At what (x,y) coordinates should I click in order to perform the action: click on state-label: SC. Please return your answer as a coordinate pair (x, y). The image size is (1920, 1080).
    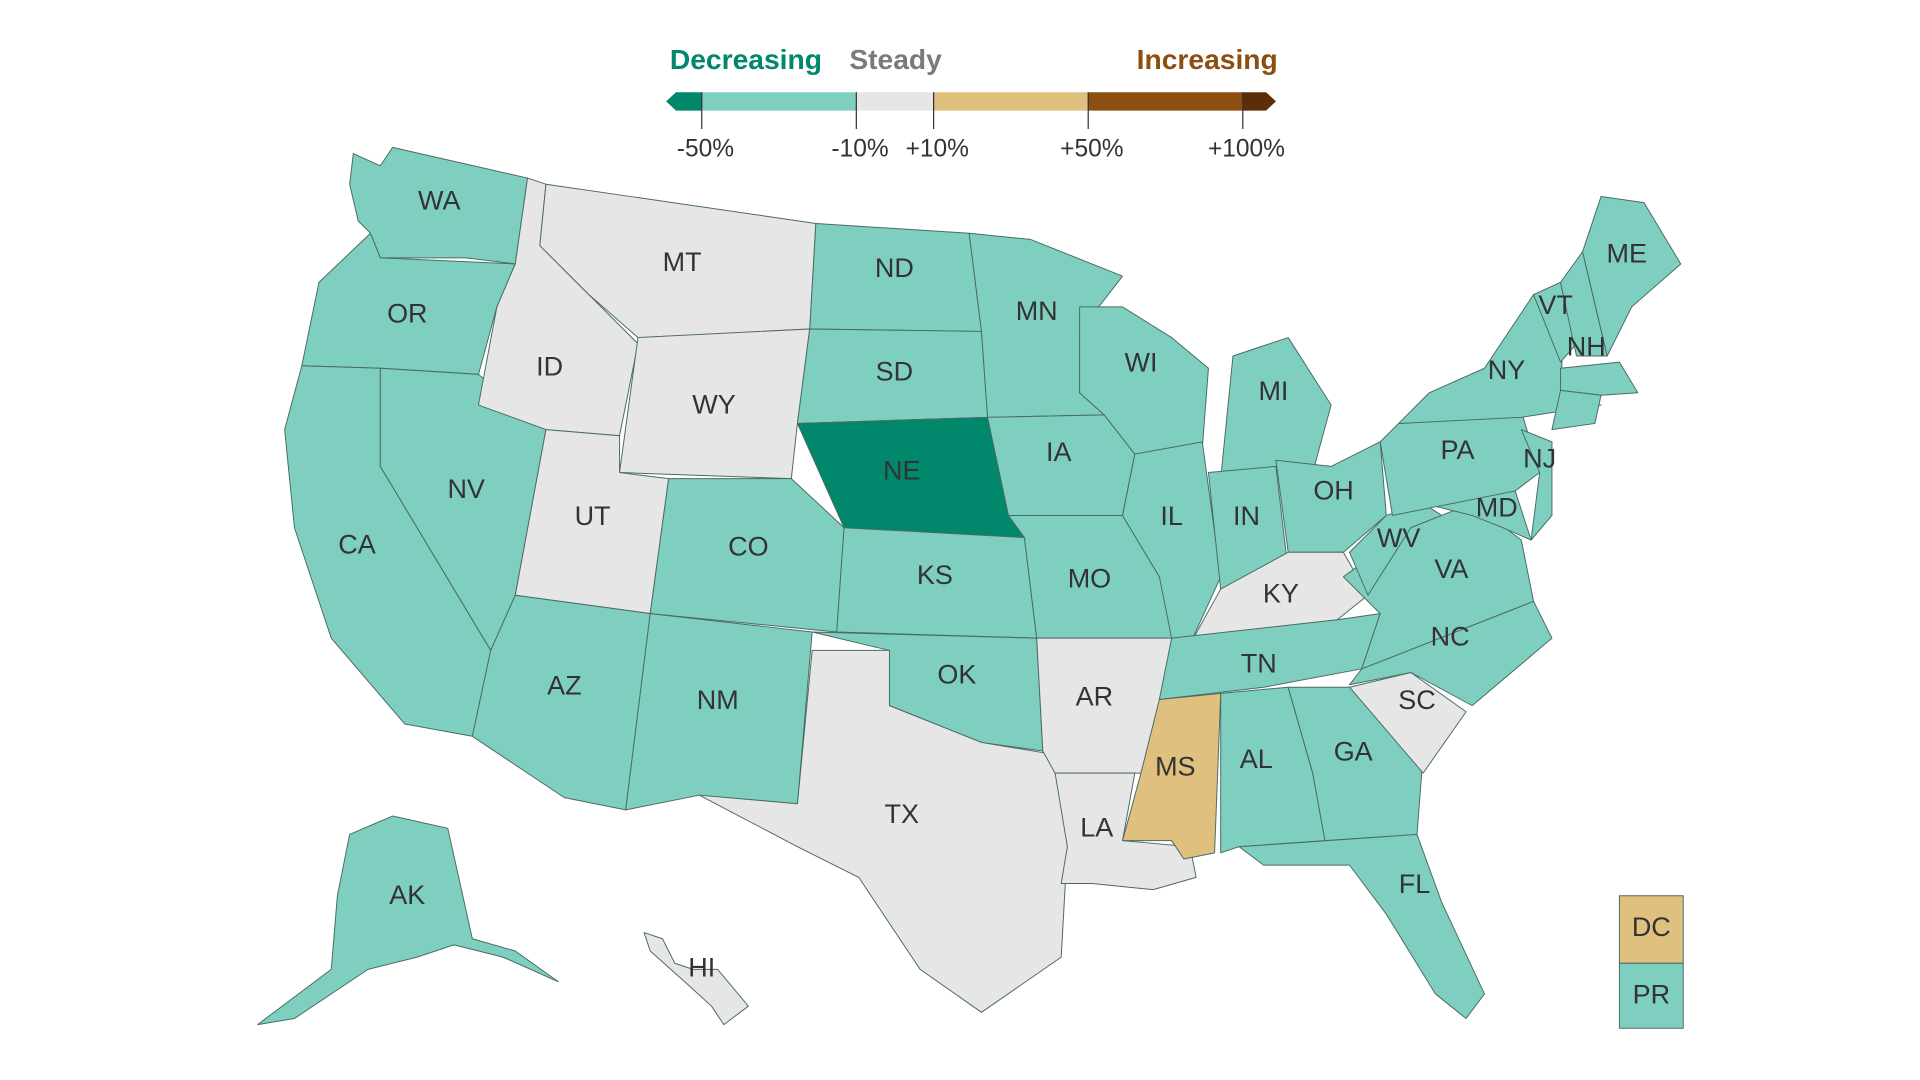
    Looking at the image, I should click on (1417, 700).